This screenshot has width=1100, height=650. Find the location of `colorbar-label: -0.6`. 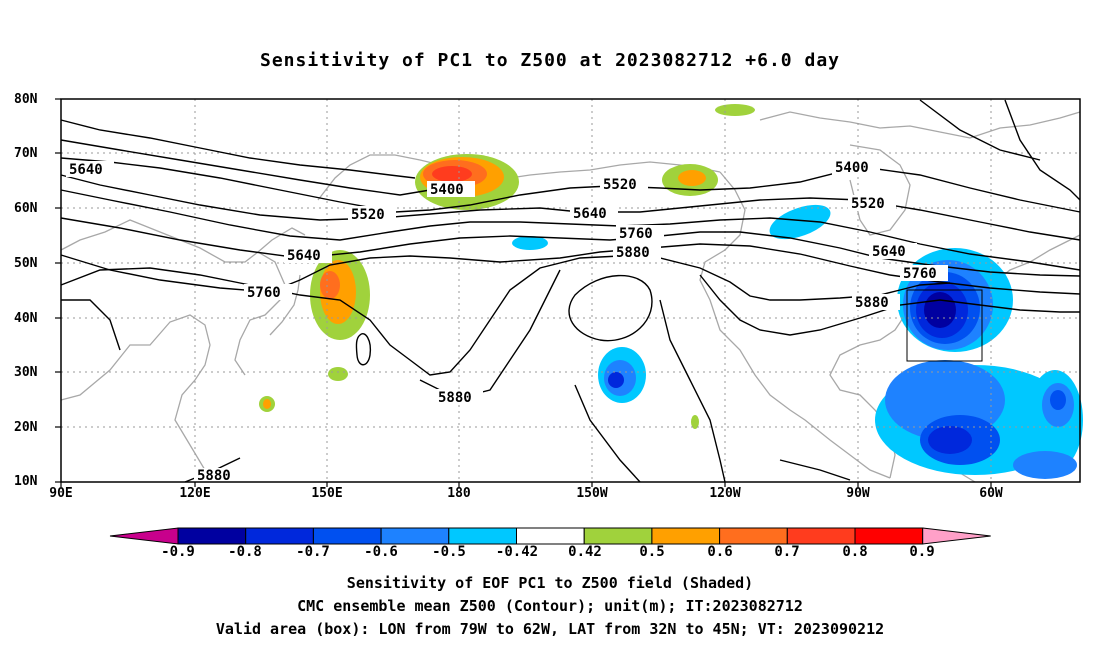

colorbar-label: -0.6 is located at coordinates (381, 552).